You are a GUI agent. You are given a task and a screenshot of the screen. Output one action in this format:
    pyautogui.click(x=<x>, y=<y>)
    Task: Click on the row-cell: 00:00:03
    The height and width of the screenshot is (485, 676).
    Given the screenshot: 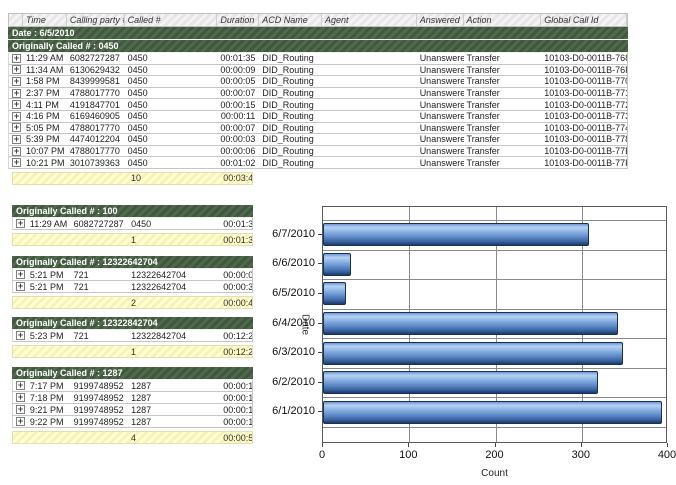 What is the action you would take?
    pyautogui.click(x=238, y=139)
    